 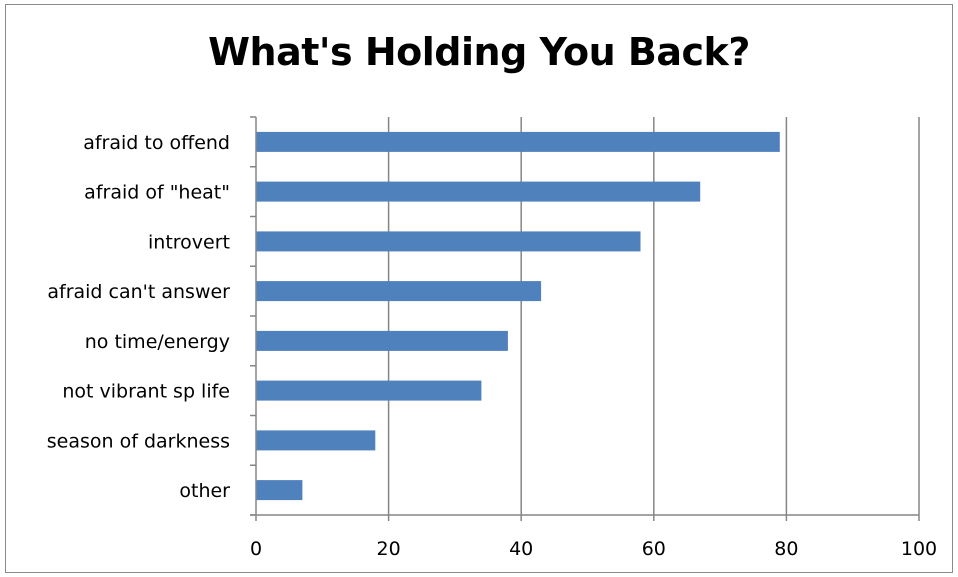 I want to click on x-tick-label: 40, so click(x=521, y=549).